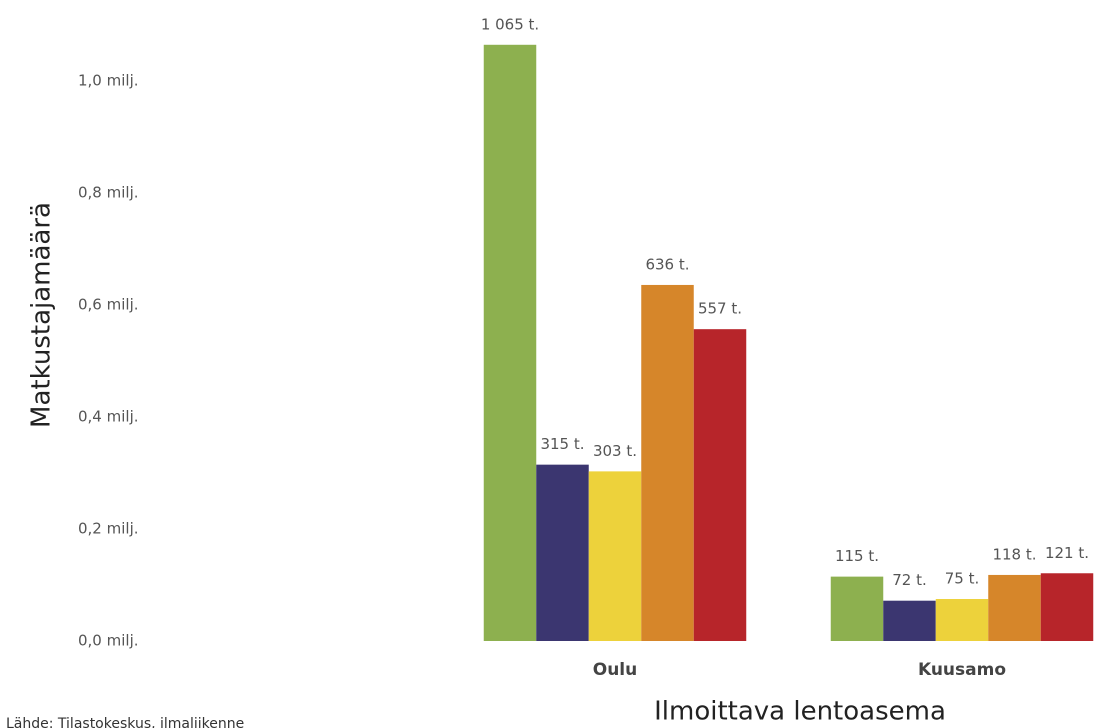  Describe the element at coordinates (1067, 553) in the screenshot. I see `value-label: 121 t.` at that location.